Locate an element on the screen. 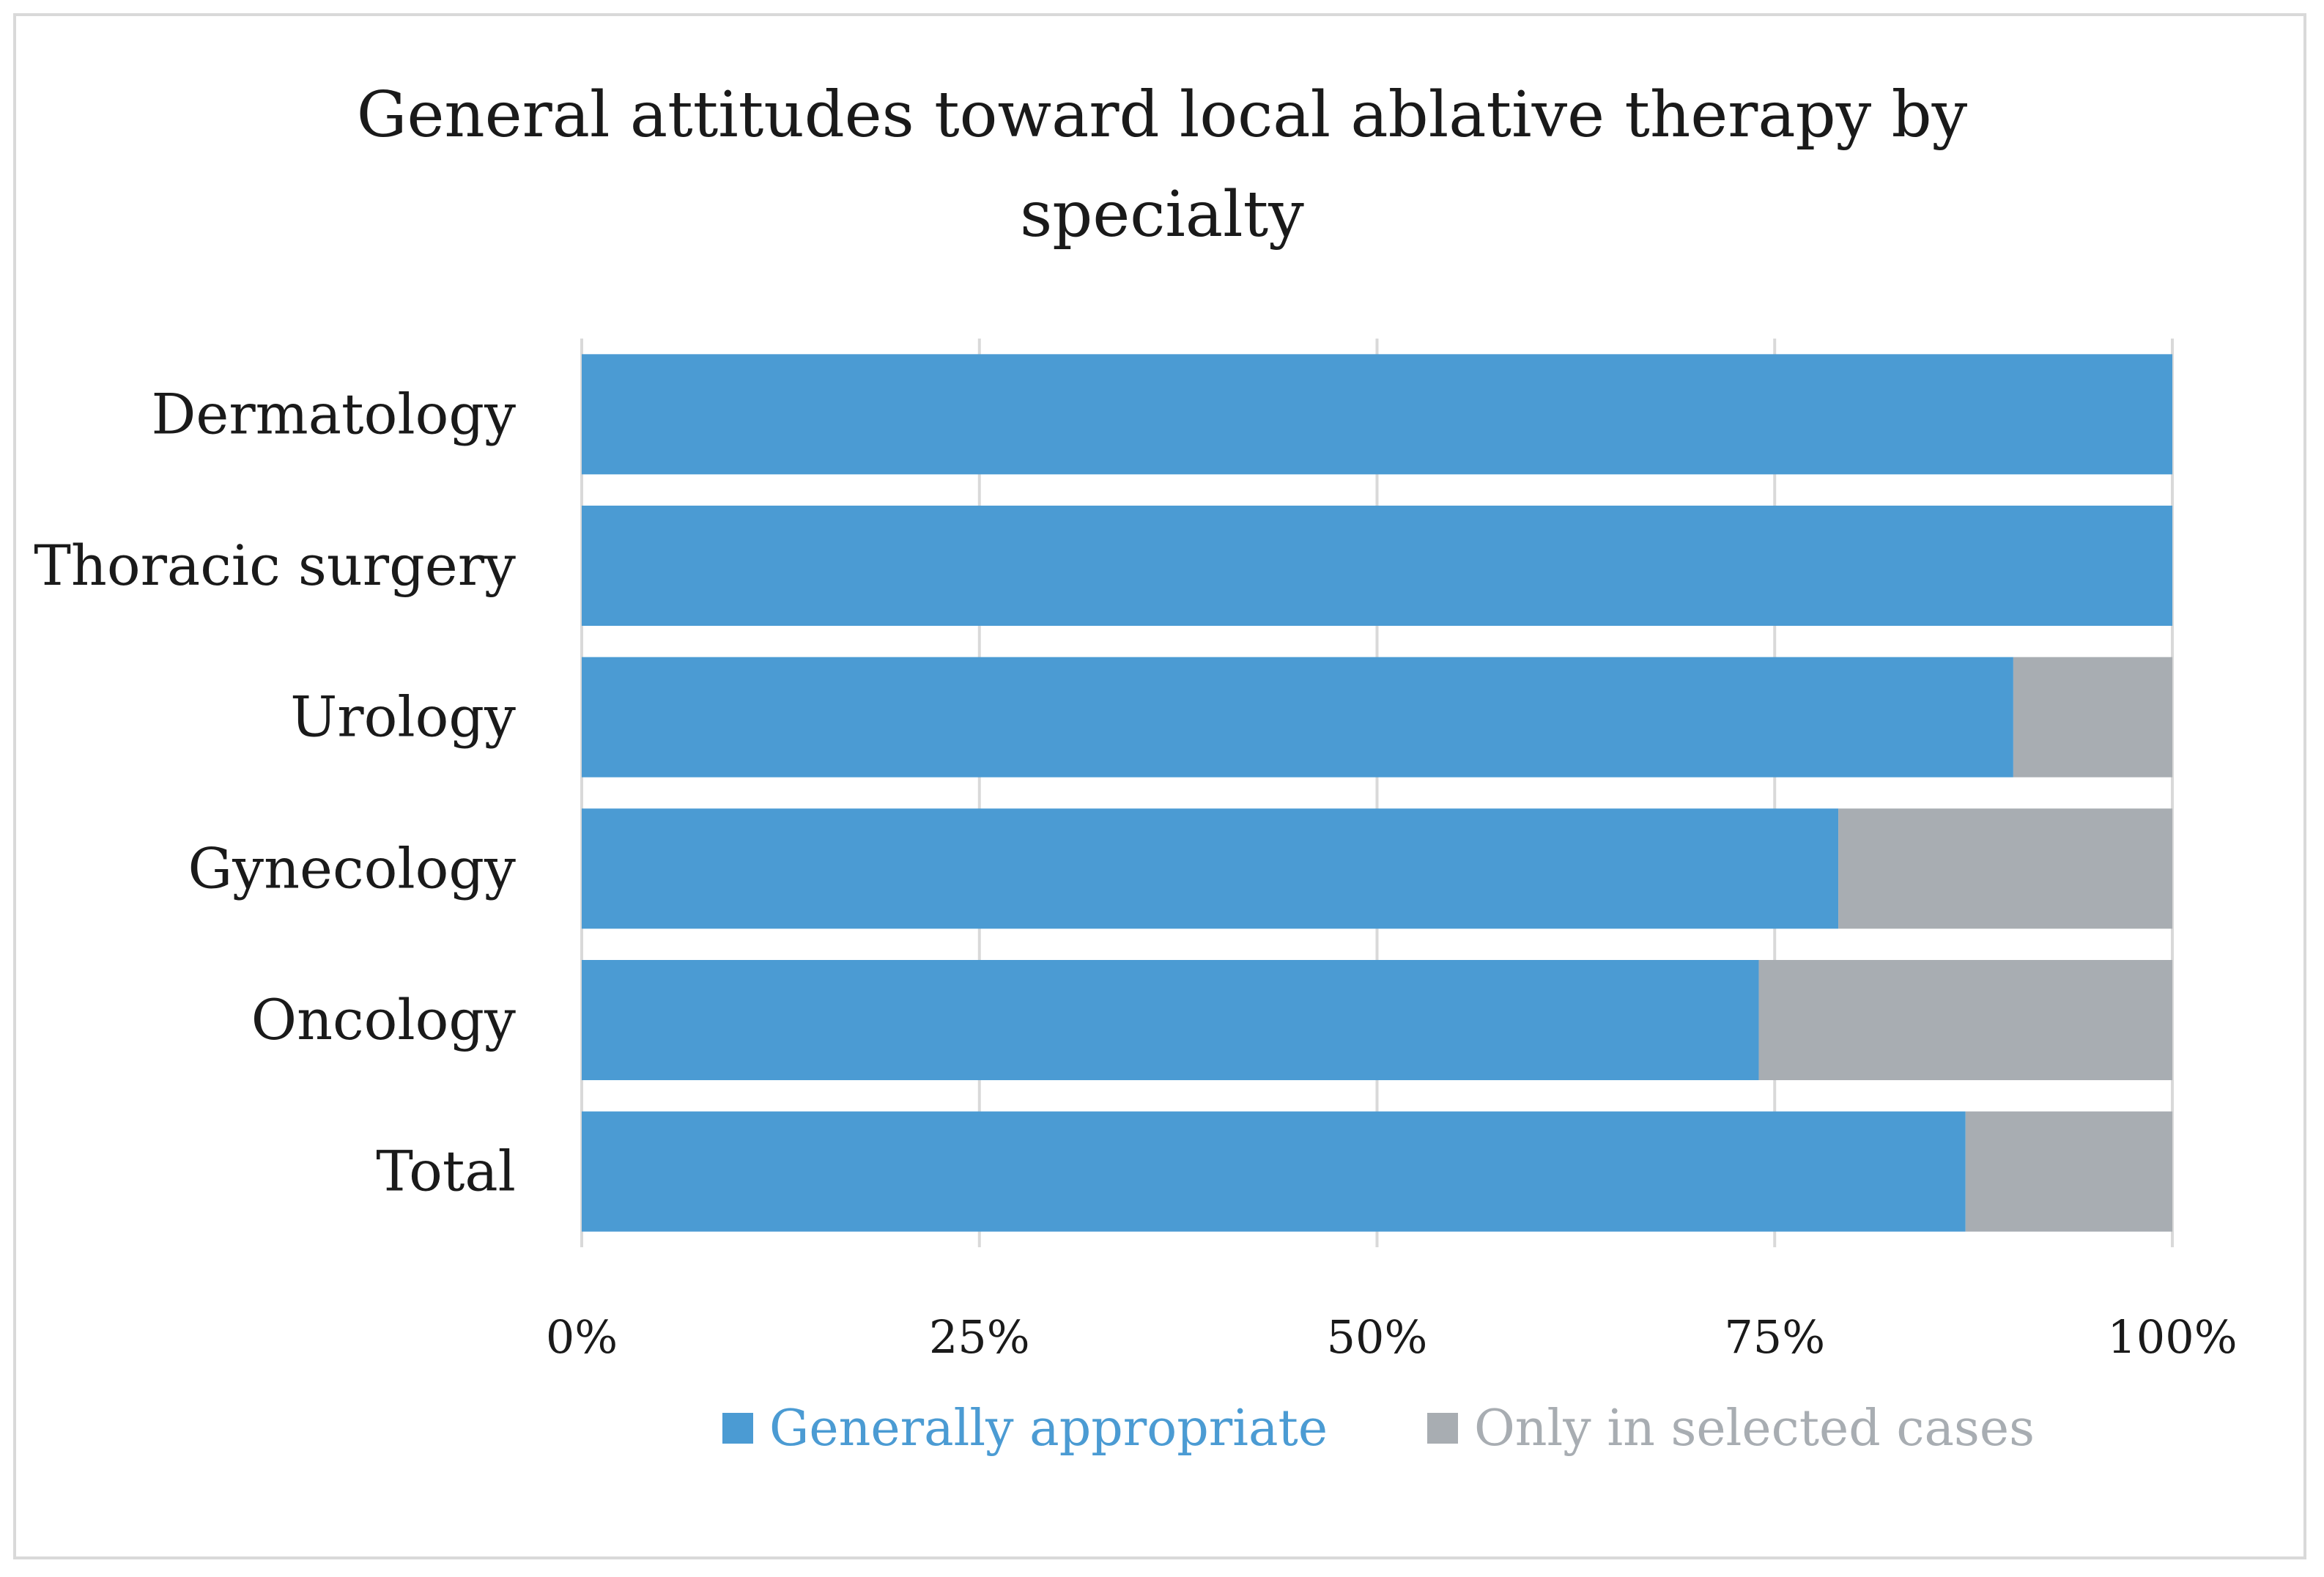  value-axis-tick-labels: 0% 25% 50% 75% 100% is located at coordinates (1392, 1337).